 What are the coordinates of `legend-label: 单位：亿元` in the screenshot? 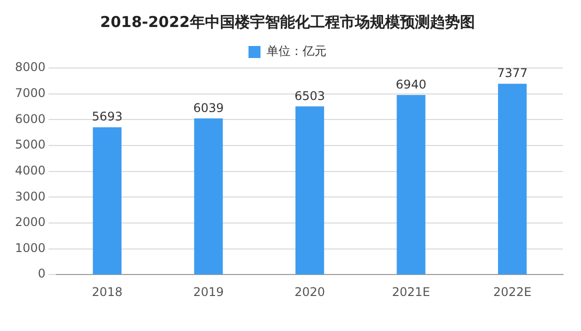 It's located at (296, 51).